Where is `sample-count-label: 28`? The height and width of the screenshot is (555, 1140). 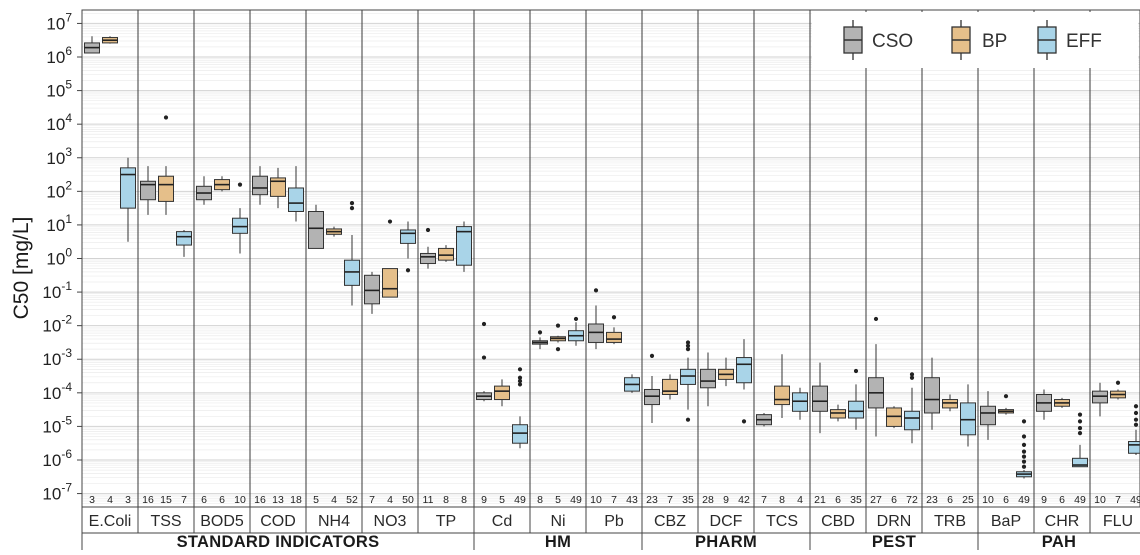 sample-count-label: 28 is located at coordinates (708, 500).